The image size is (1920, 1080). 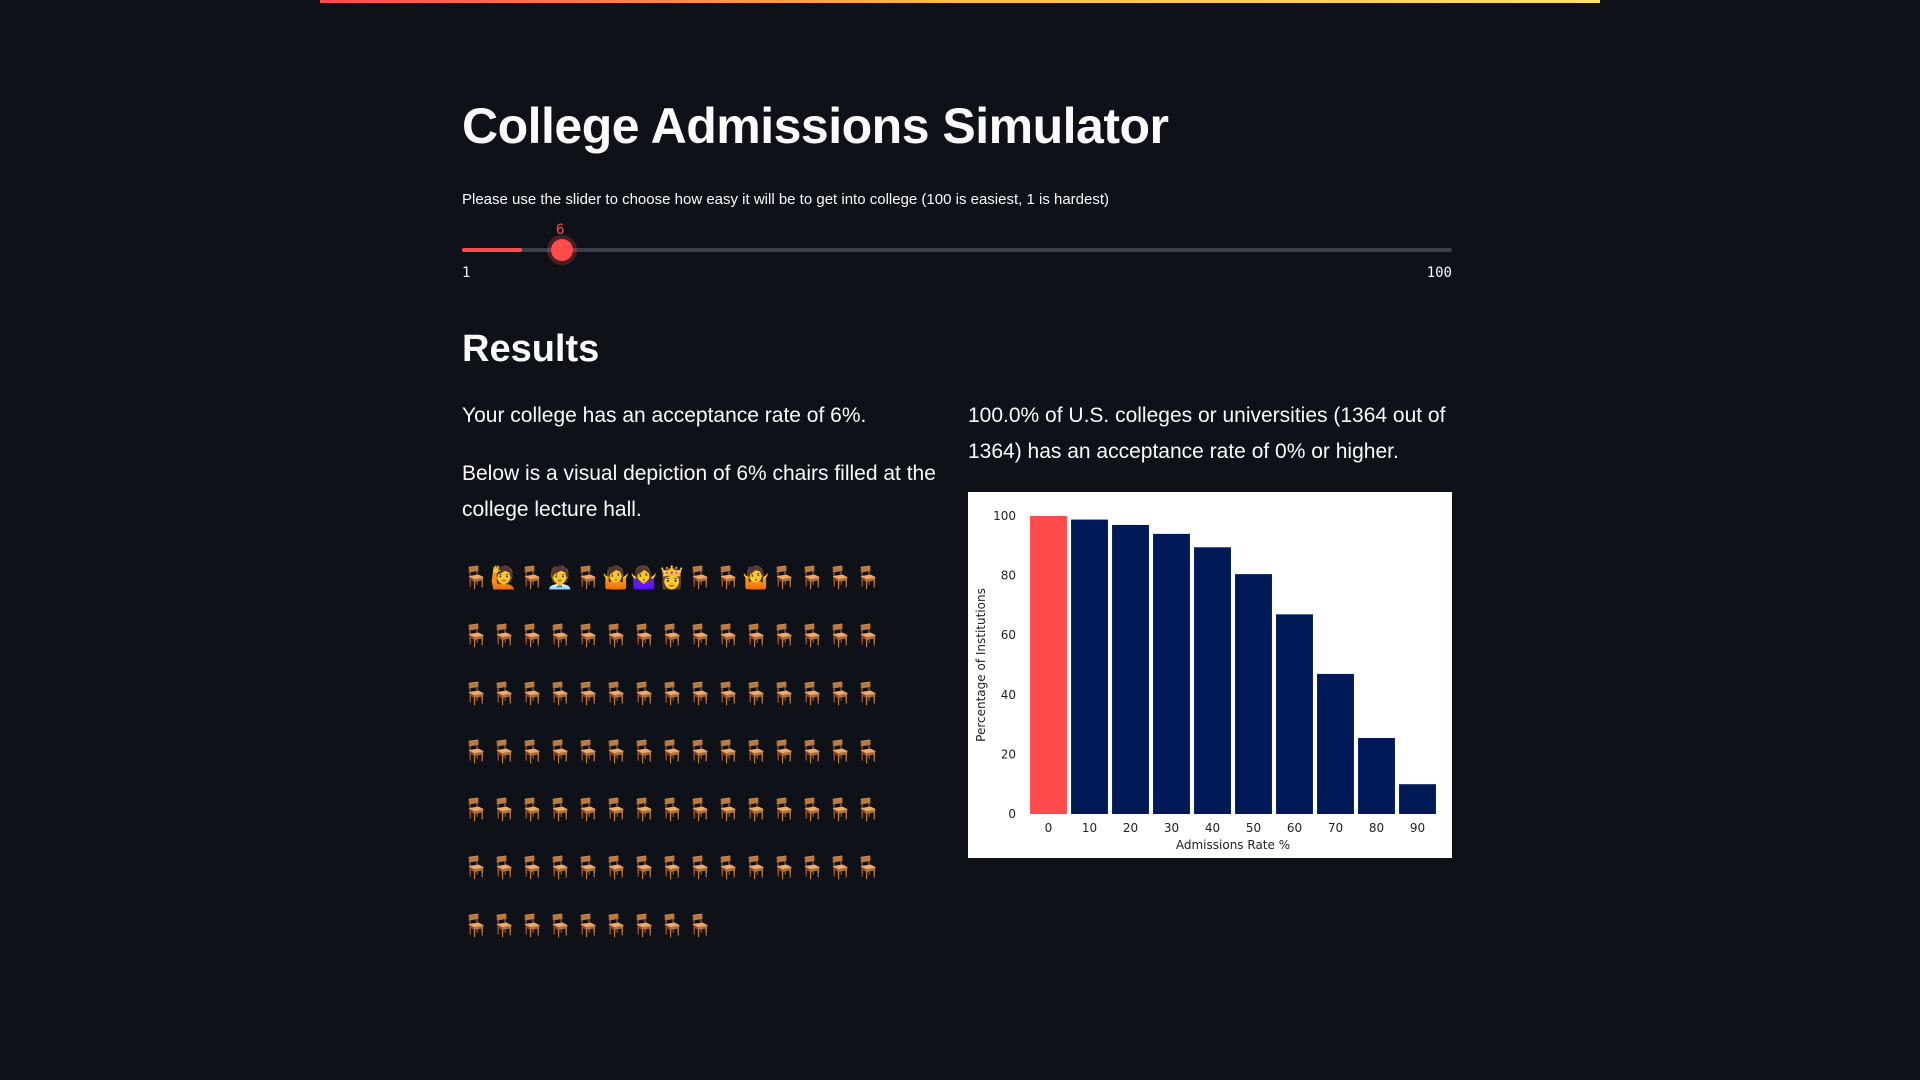 I want to click on slider-min-label: 1, so click(x=466, y=273).